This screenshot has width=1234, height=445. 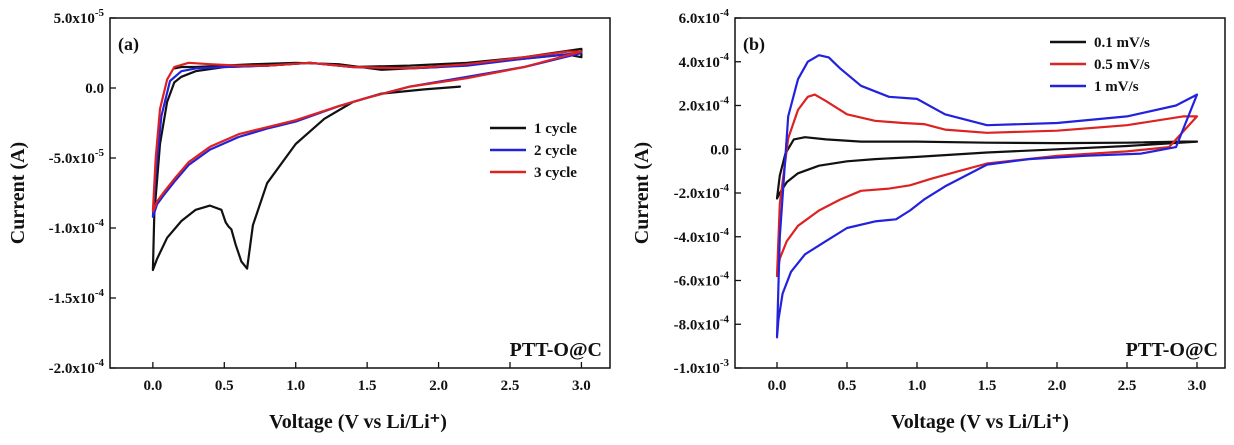 What do you see at coordinates (94, 89) in the screenshot?
I see `y-tick-label-a-1: 0.0` at bounding box center [94, 89].